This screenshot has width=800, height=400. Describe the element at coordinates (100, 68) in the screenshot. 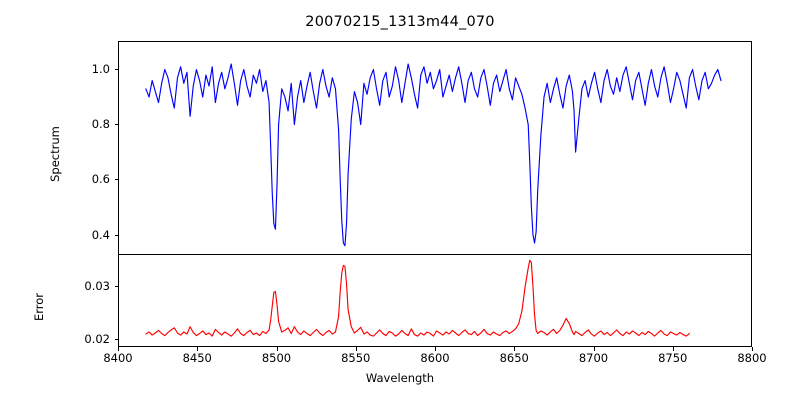

I see `y-tick-label: 1.0` at that location.